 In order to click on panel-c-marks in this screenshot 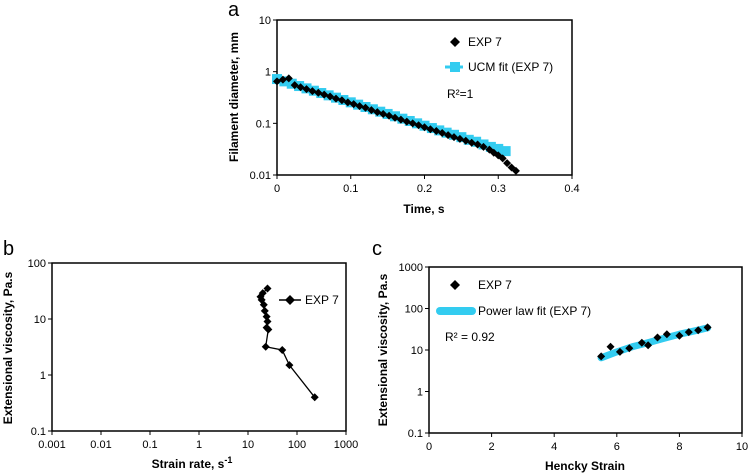, I will do `click(654, 342)`.